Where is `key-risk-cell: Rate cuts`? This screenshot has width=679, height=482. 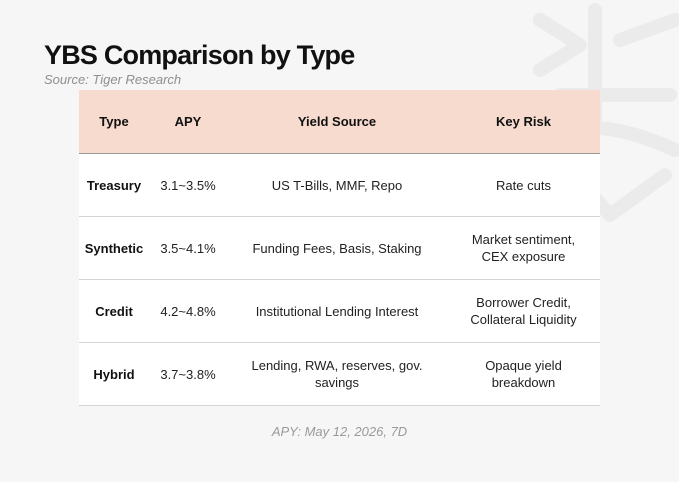
key-risk-cell: Rate cuts is located at coordinates (523, 185).